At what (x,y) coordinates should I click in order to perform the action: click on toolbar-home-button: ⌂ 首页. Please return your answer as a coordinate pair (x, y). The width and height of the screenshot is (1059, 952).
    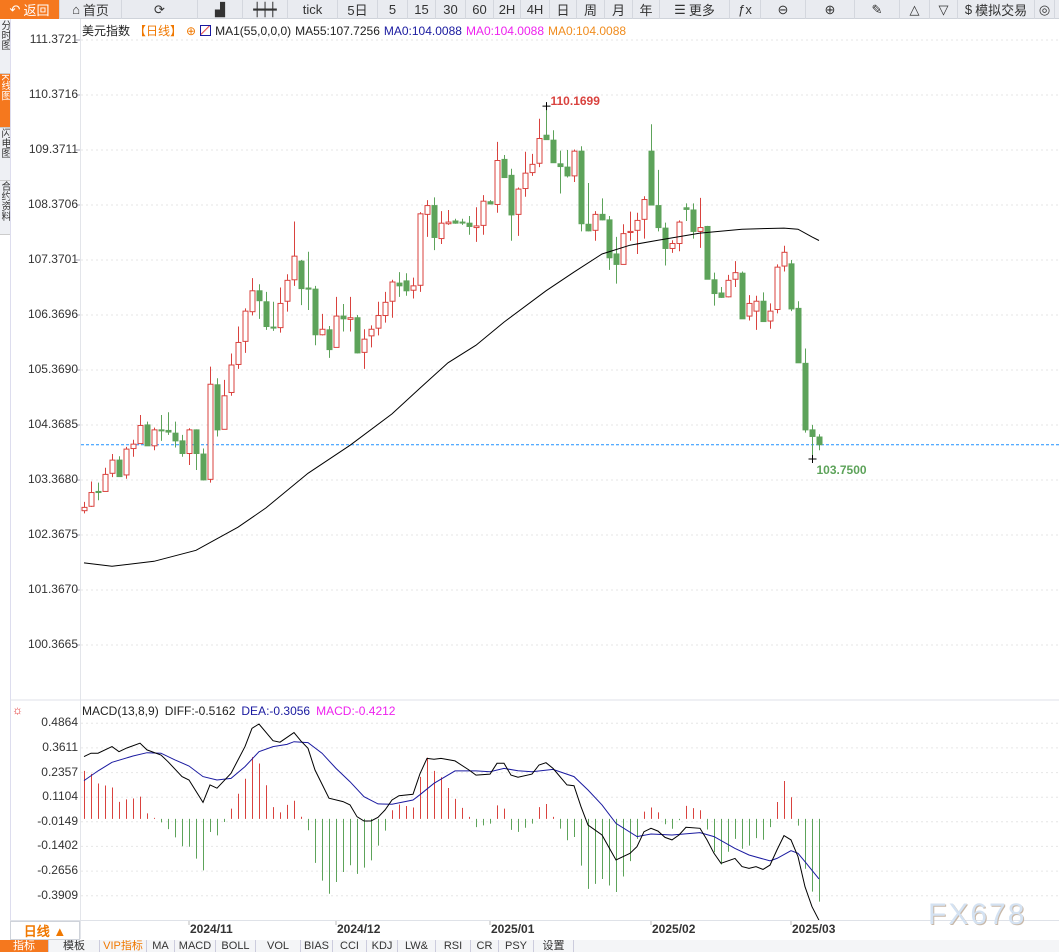
    Looking at the image, I should click on (91, 9).